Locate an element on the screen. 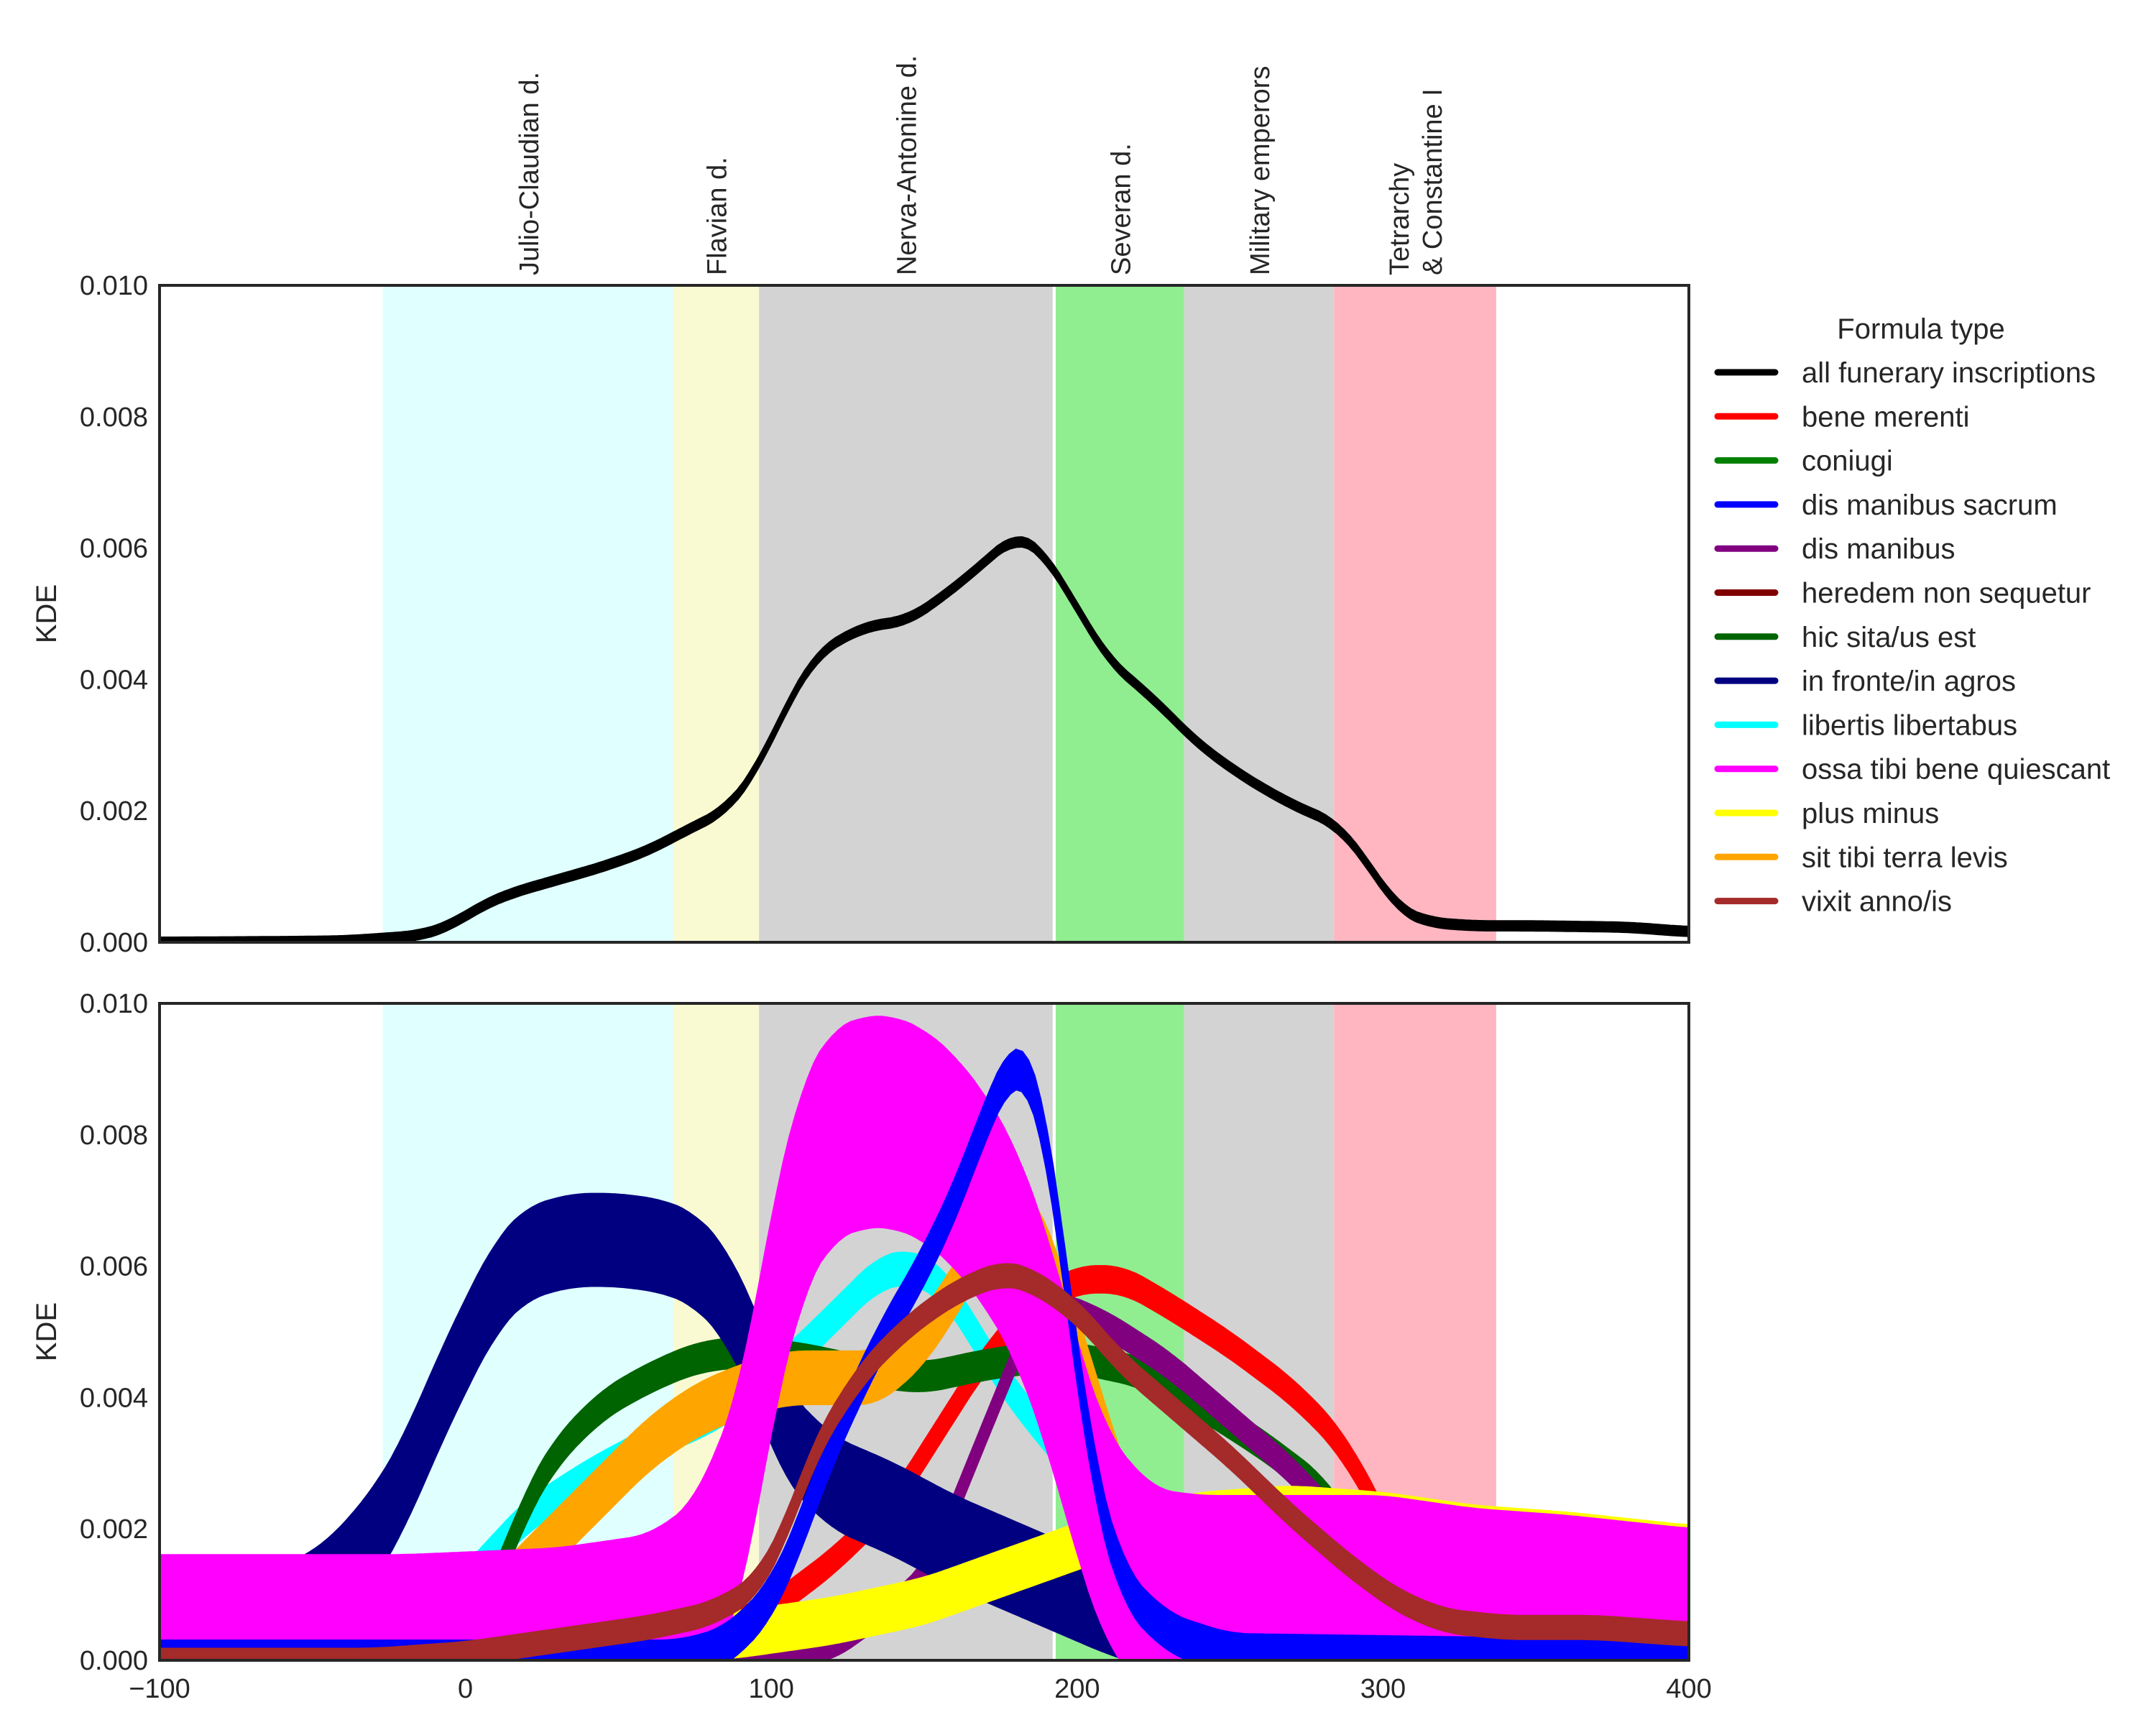  period-band-severan-d is located at coordinates (1120, 613).